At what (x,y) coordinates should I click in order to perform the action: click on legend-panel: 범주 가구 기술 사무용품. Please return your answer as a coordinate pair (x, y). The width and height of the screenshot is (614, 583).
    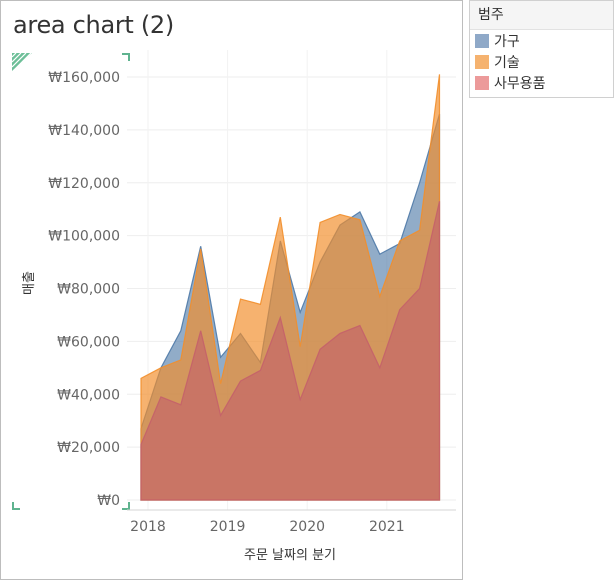
    Looking at the image, I should click on (541, 49).